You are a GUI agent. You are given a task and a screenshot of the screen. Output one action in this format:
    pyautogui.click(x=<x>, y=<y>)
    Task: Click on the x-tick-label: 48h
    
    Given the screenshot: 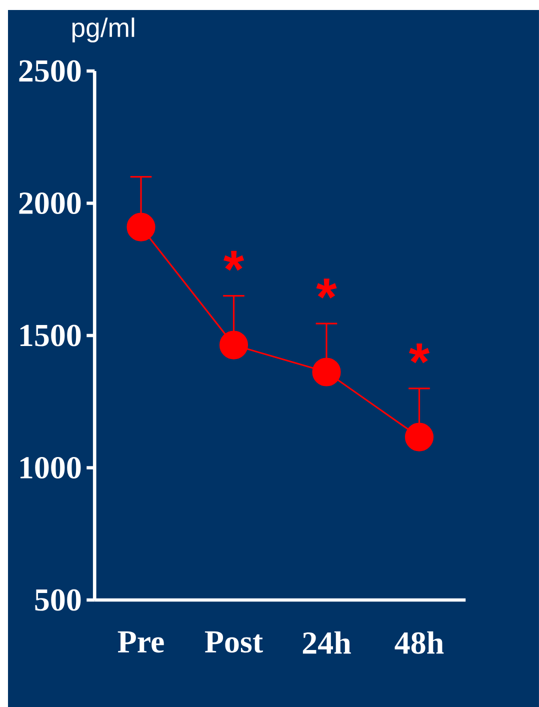 What is the action you would take?
    pyautogui.click(x=419, y=642)
    